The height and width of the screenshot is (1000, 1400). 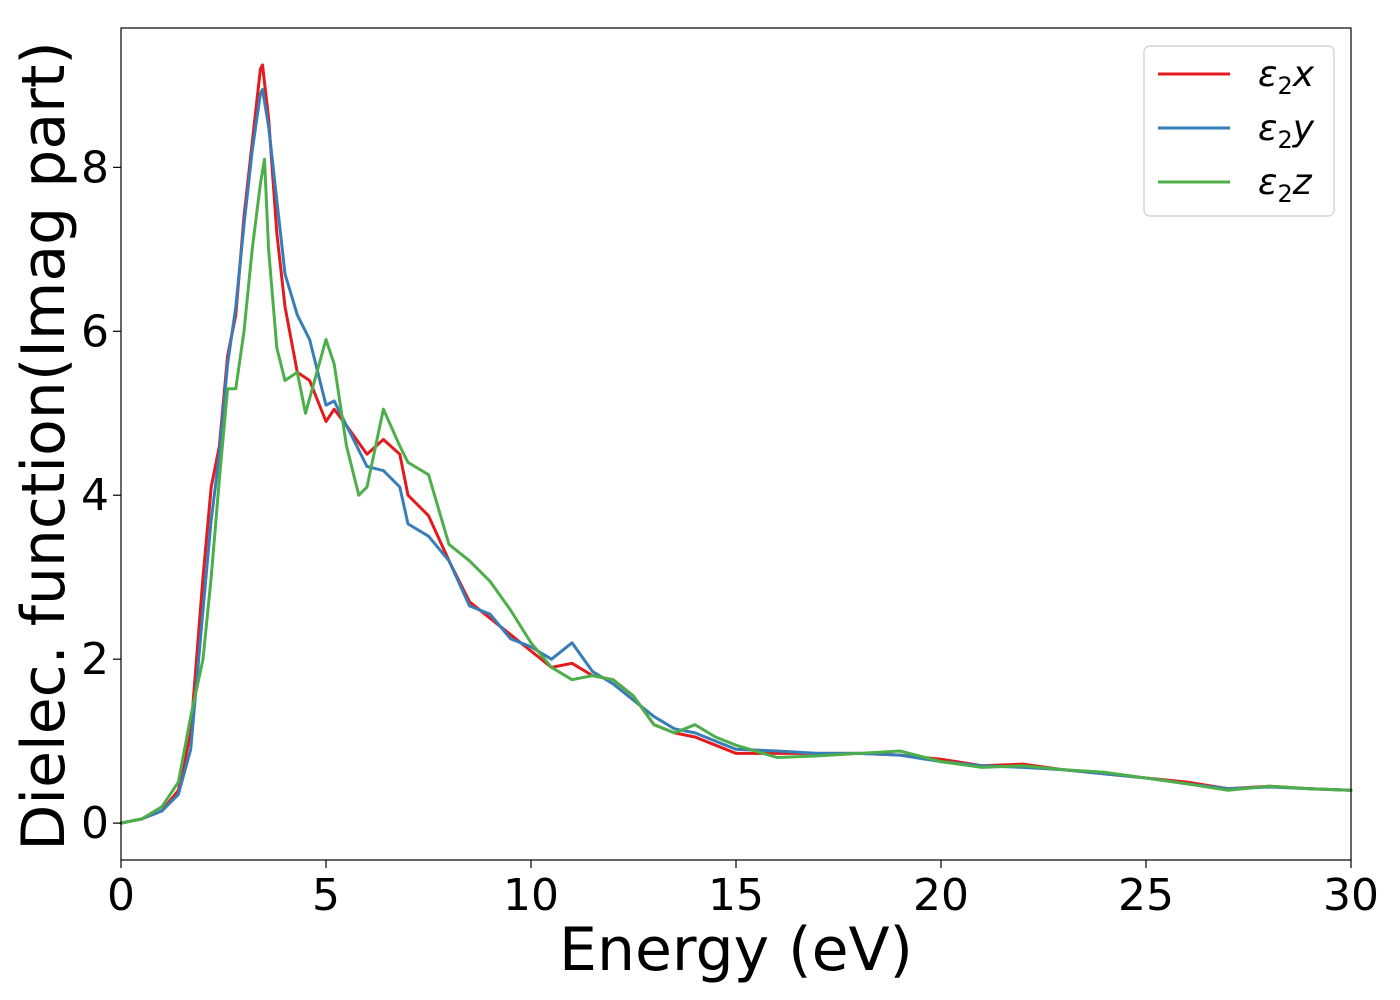 I want to click on x-tick-label: 20, so click(x=941, y=895).